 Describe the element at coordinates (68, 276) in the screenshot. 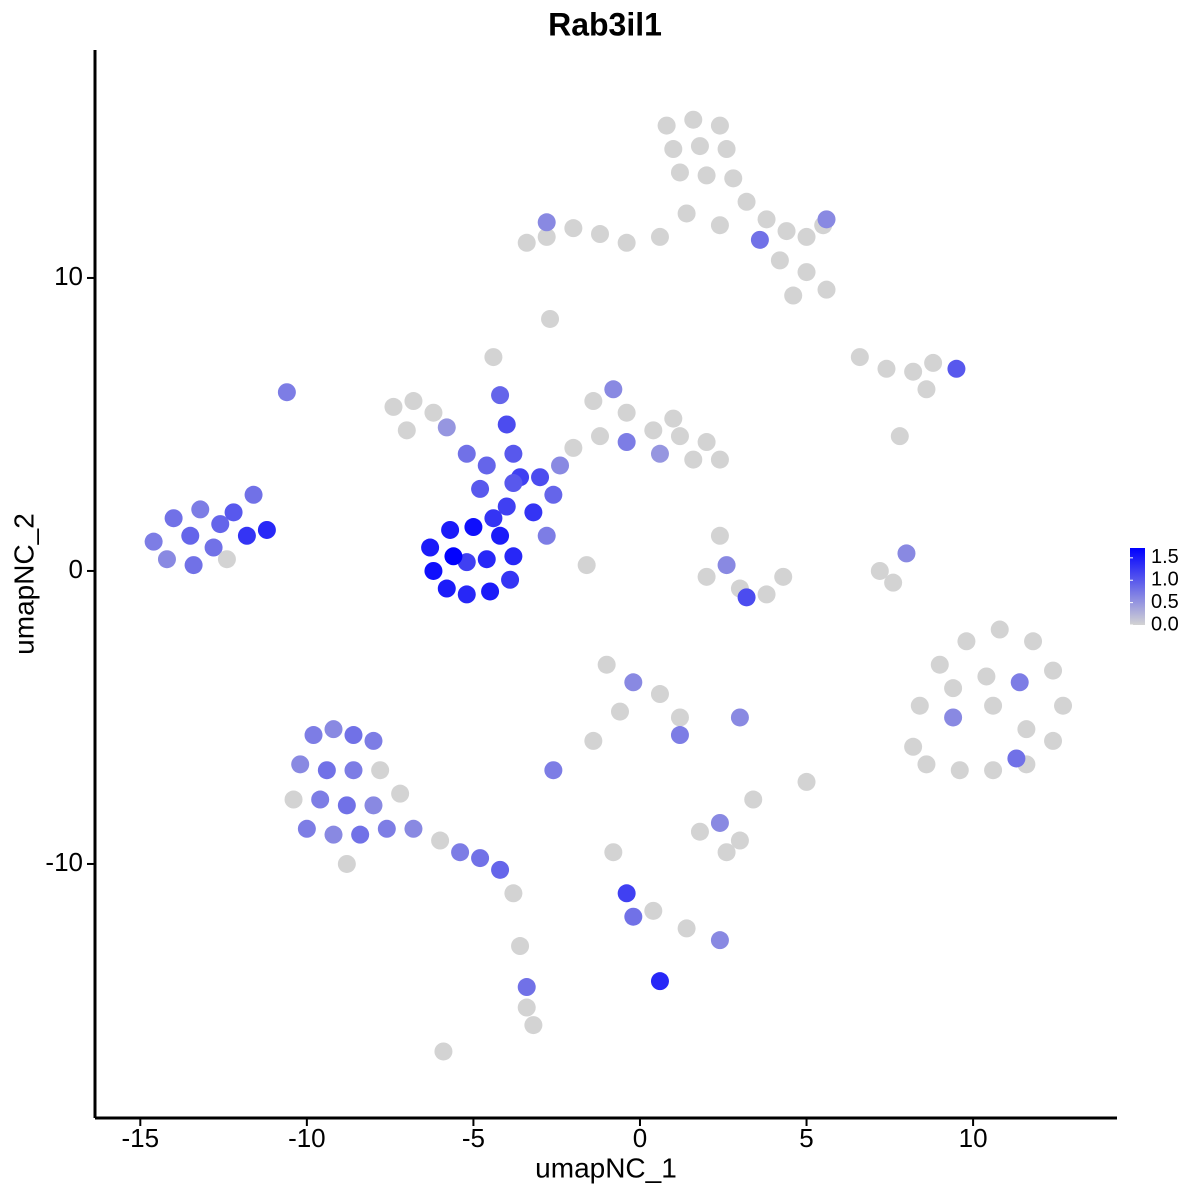

I see `y-tick-label: 10` at that location.